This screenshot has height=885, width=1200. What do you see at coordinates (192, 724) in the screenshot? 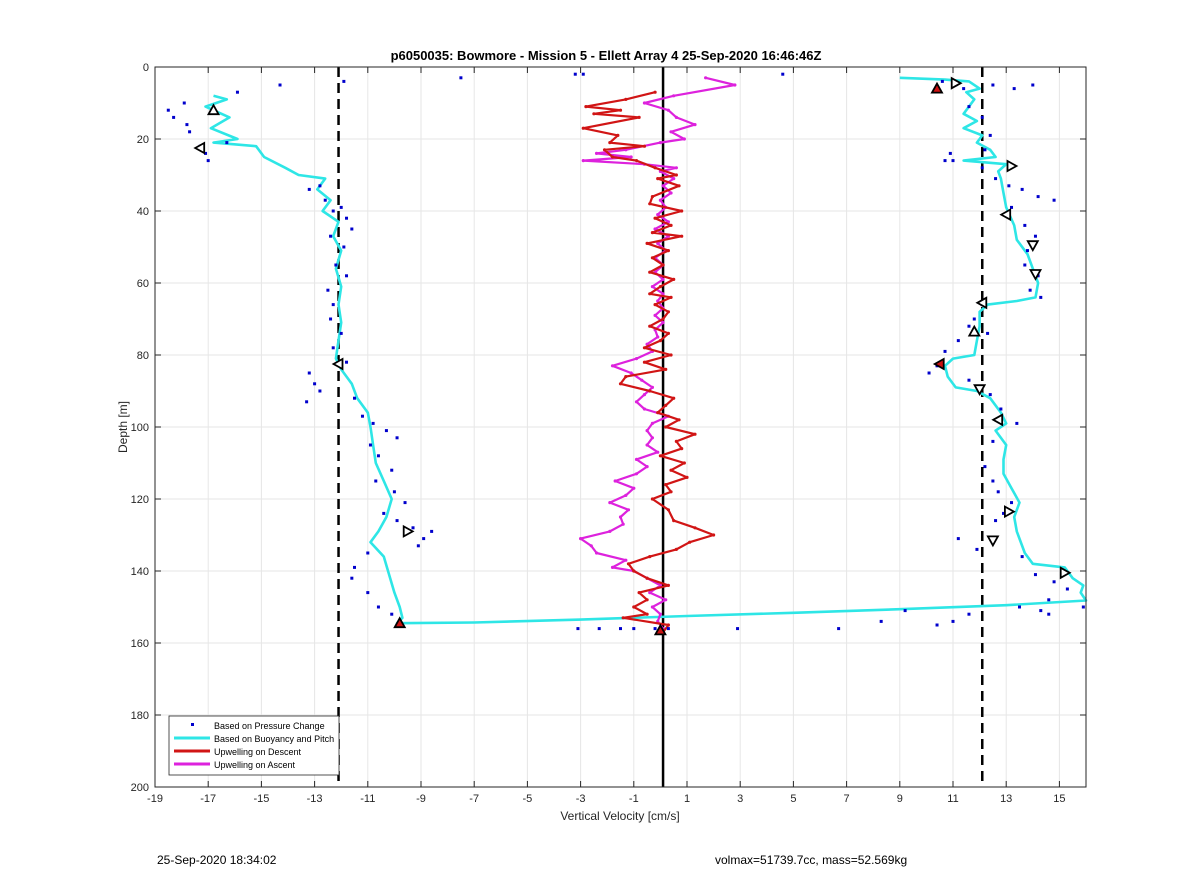
I see `legend-swatch-pressure` at bounding box center [192, 724].